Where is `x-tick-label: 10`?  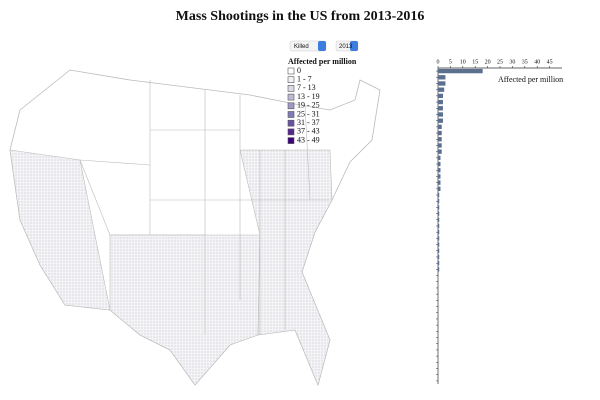 x-tick-label: 10 is located at coordinates (463, 62).